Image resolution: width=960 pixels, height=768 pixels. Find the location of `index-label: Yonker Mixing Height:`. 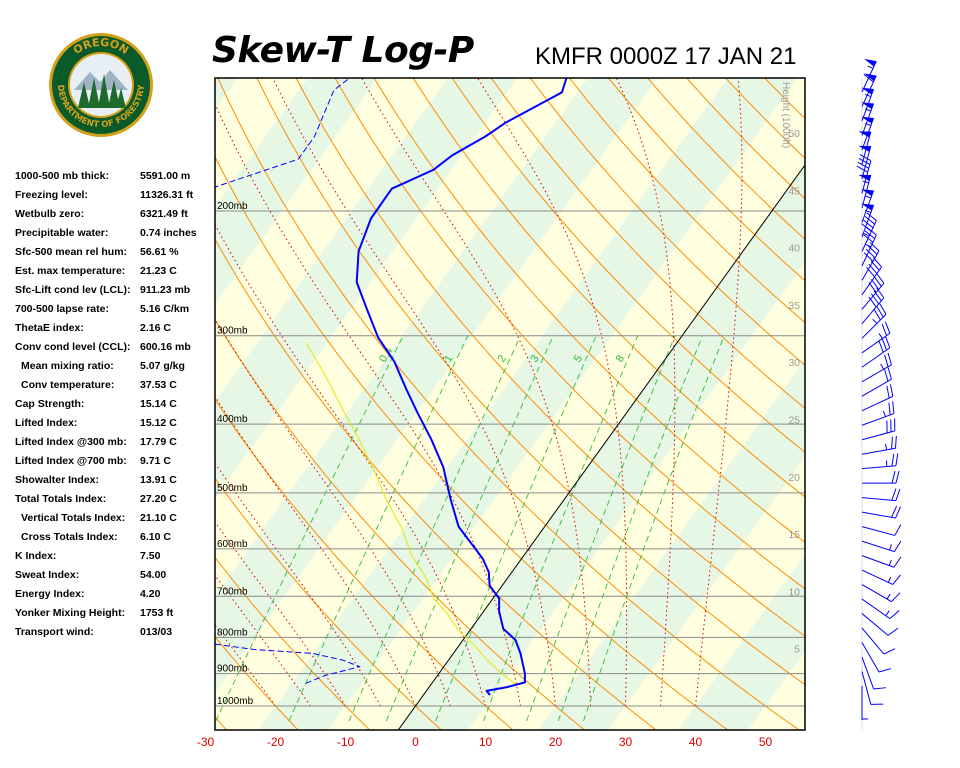

index-label: Yonker Mixing Height: is located at coordinates (70, 613).